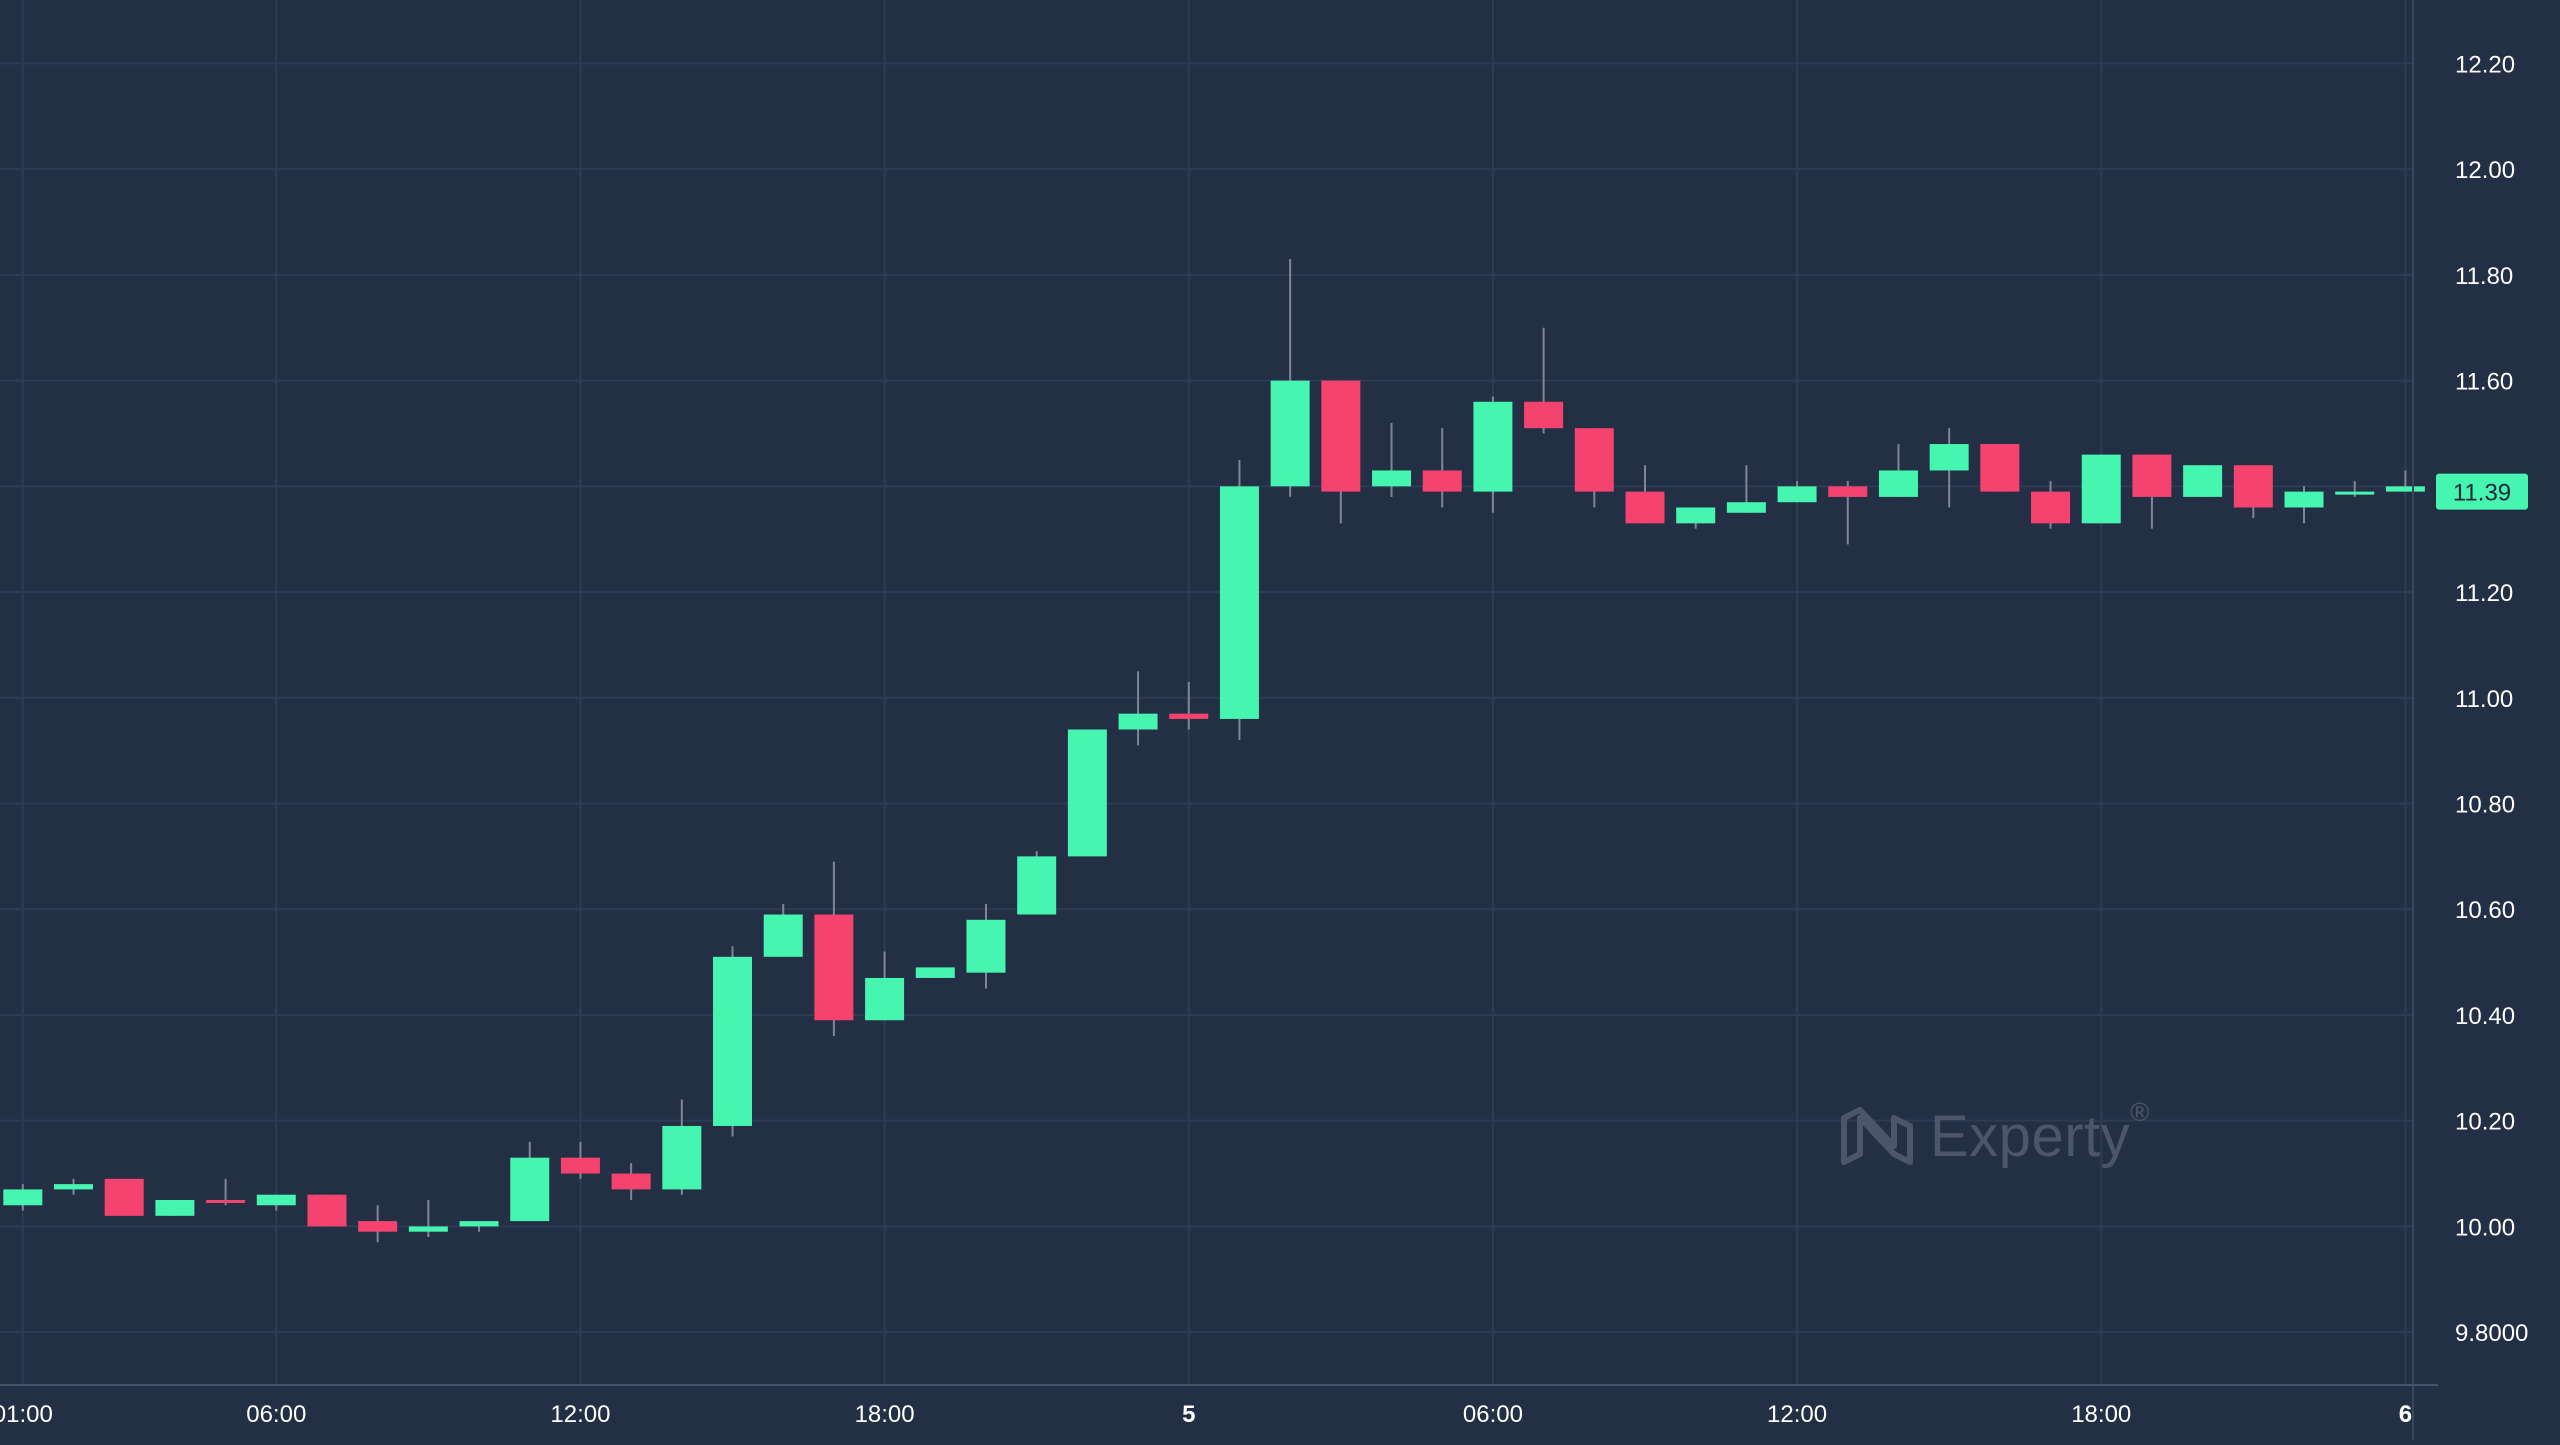 The width and height of the screenshot is (2560, 1445). I want to click on y-tick-label: 11.20, so click(2484, 593).